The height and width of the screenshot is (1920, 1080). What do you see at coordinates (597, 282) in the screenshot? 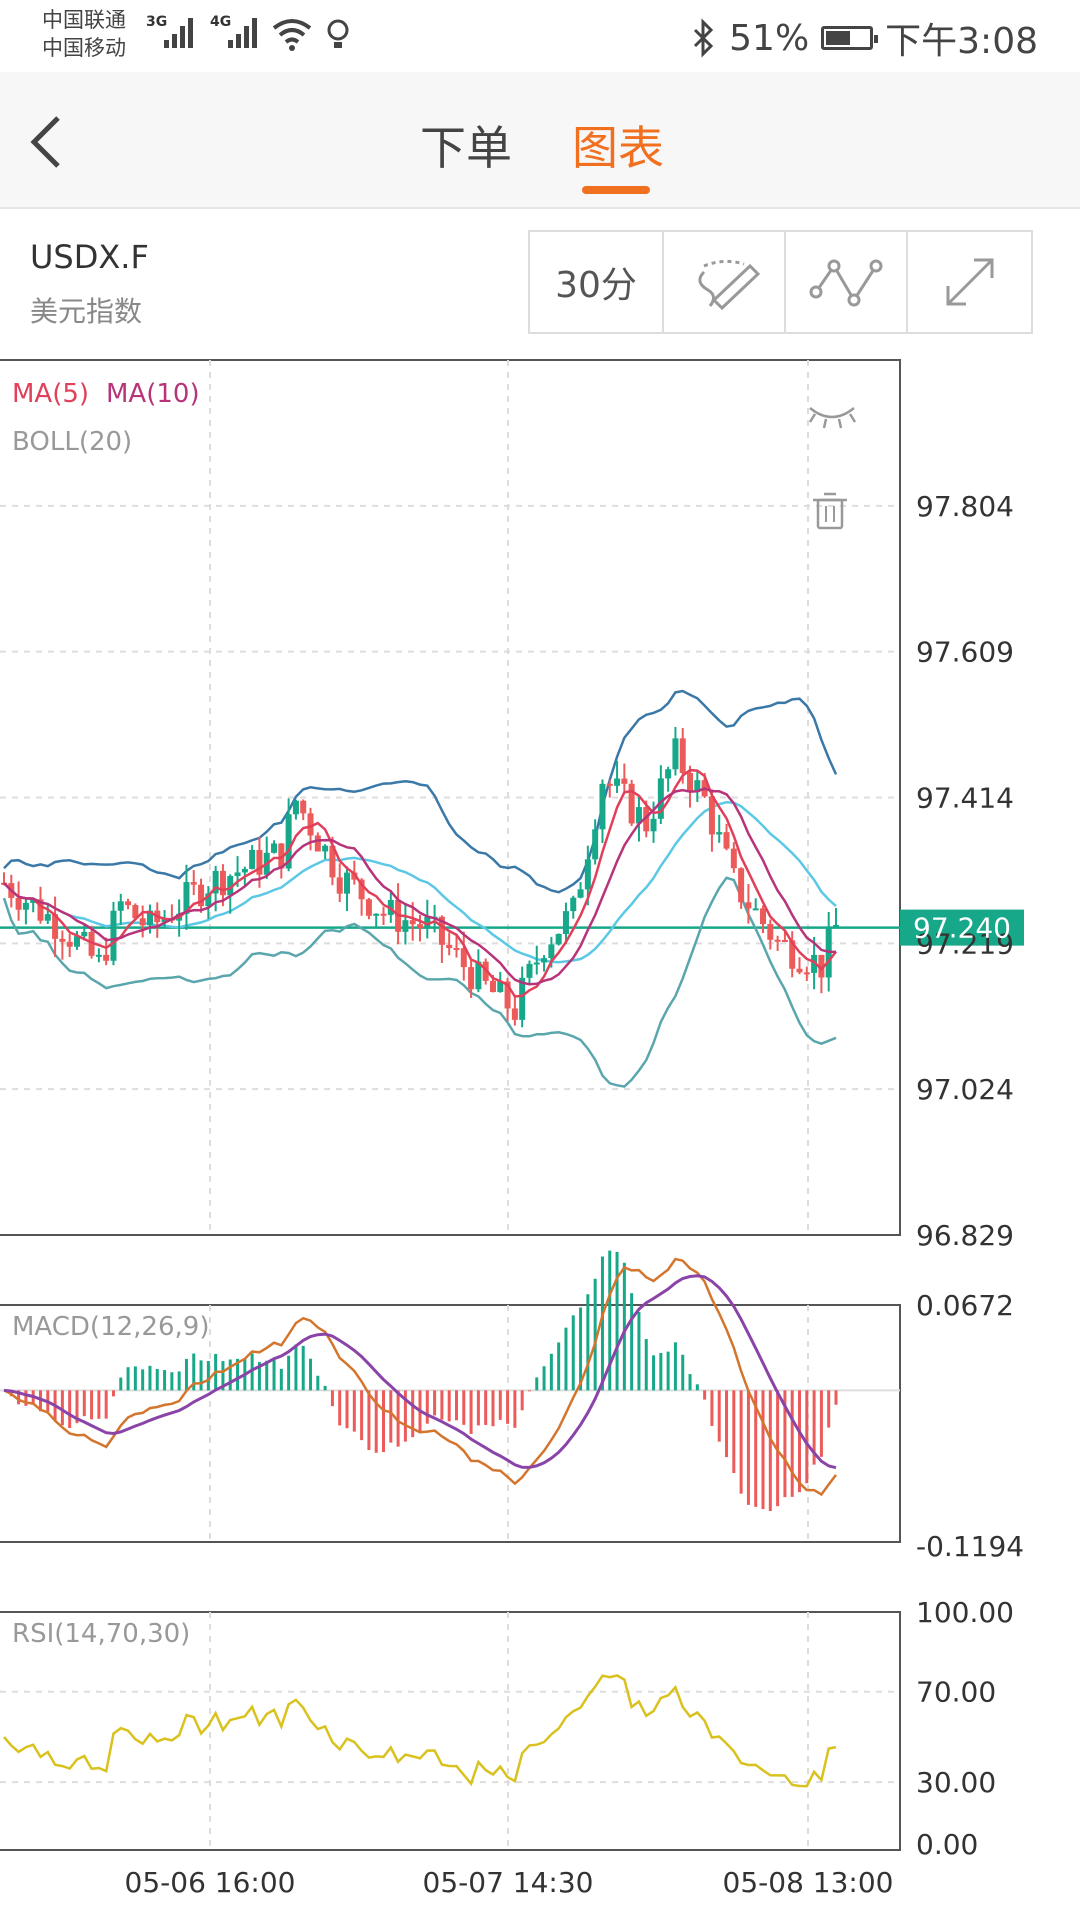
I see `timeframe-button: 30分` at bounding box center [597, 282].